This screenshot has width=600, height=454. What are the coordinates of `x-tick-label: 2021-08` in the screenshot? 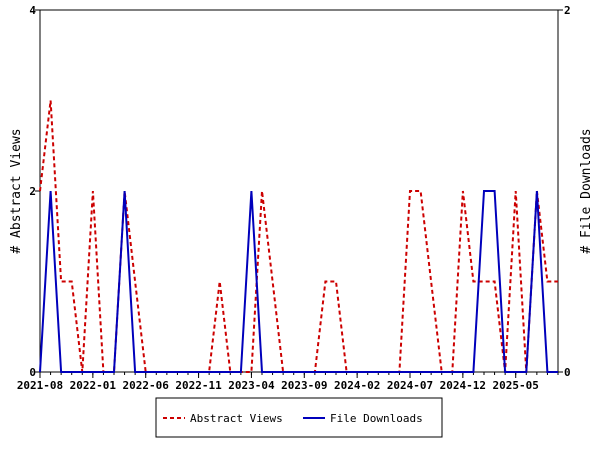 It's located at (40, 385).